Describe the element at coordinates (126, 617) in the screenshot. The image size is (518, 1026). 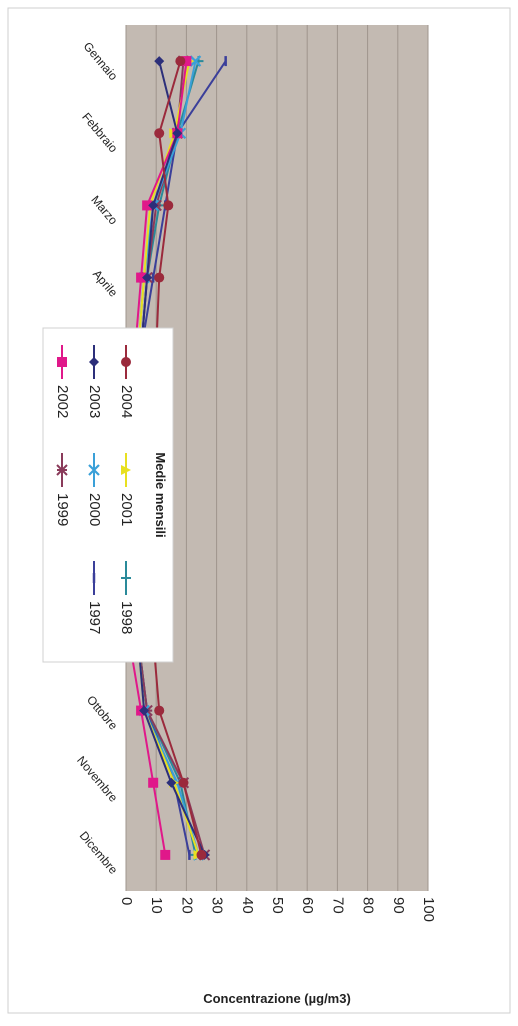
I see `legend-label: 1998` at that location.